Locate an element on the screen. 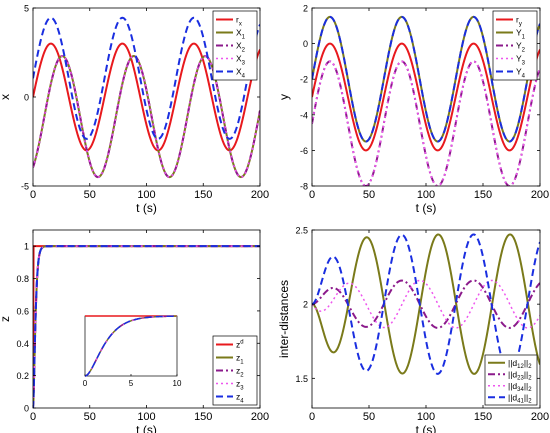 This screenshot has height=433, width=550. legend-entry: z4 is located at coordinates (240, 398).